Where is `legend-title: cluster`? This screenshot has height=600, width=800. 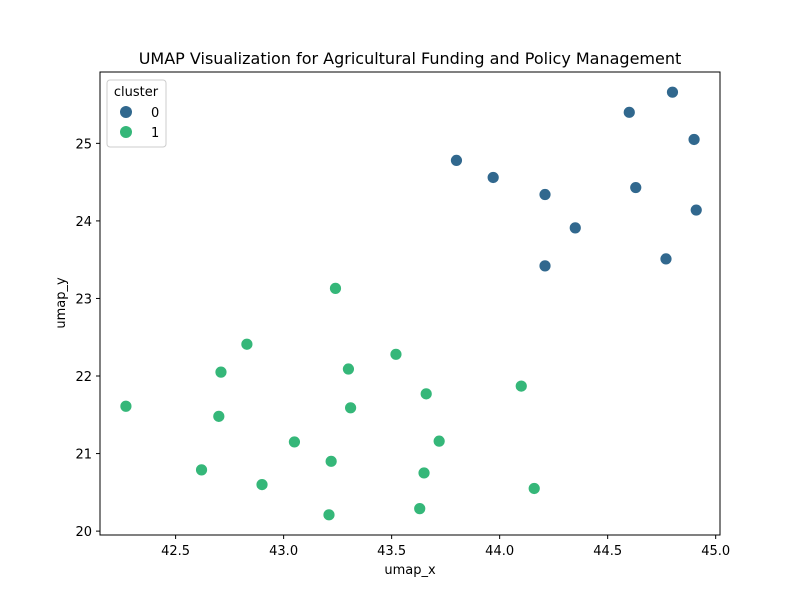
legend-title: cluster is located at coordinates (136, 92).